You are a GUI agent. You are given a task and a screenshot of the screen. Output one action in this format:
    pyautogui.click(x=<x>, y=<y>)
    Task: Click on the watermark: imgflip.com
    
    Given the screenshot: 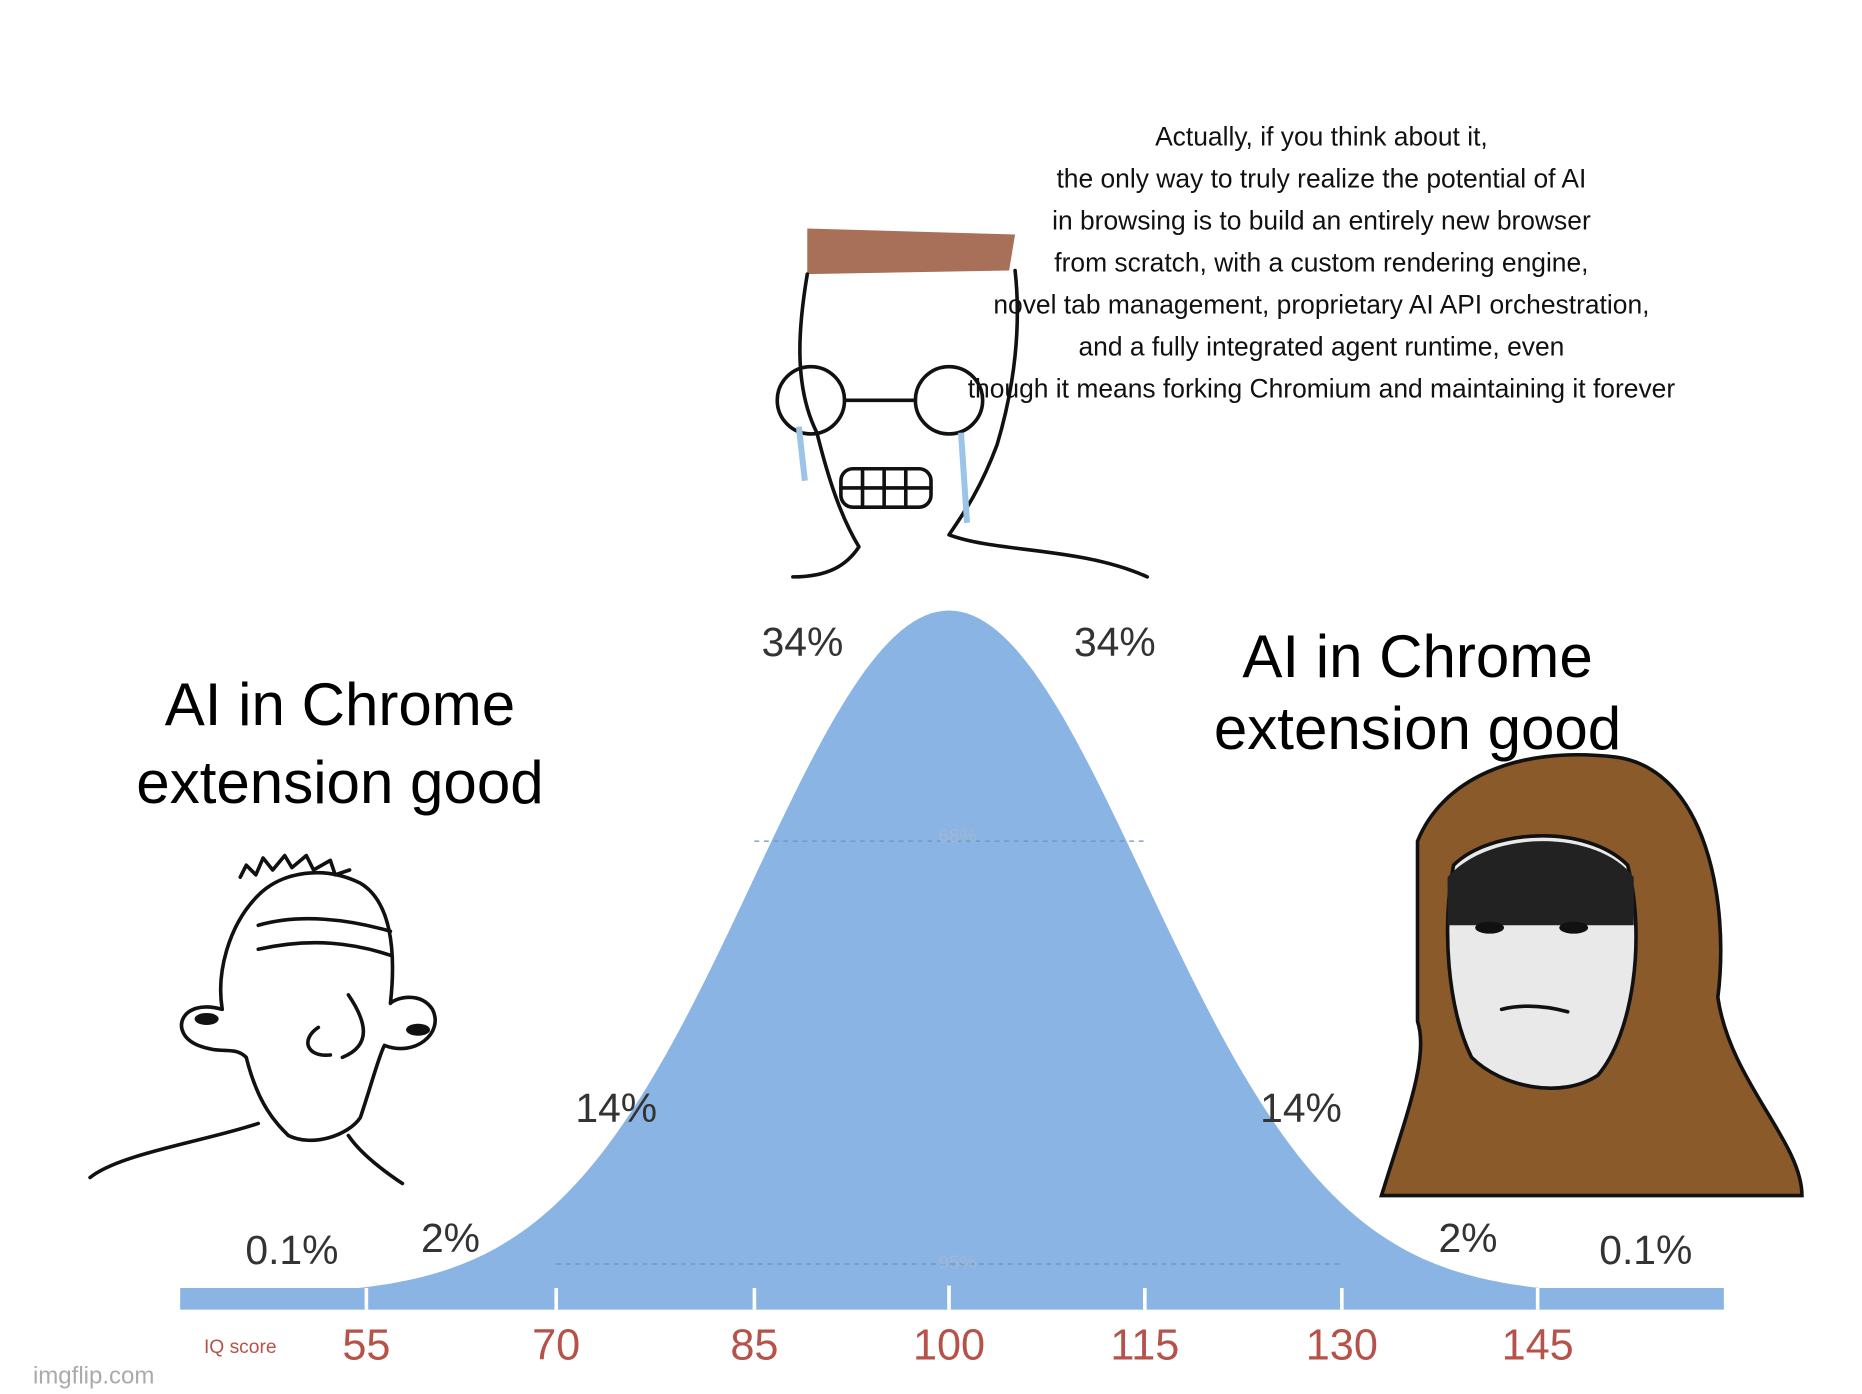 What is the action you would take?
    pyautogui.click(x=93, y=1375)
    